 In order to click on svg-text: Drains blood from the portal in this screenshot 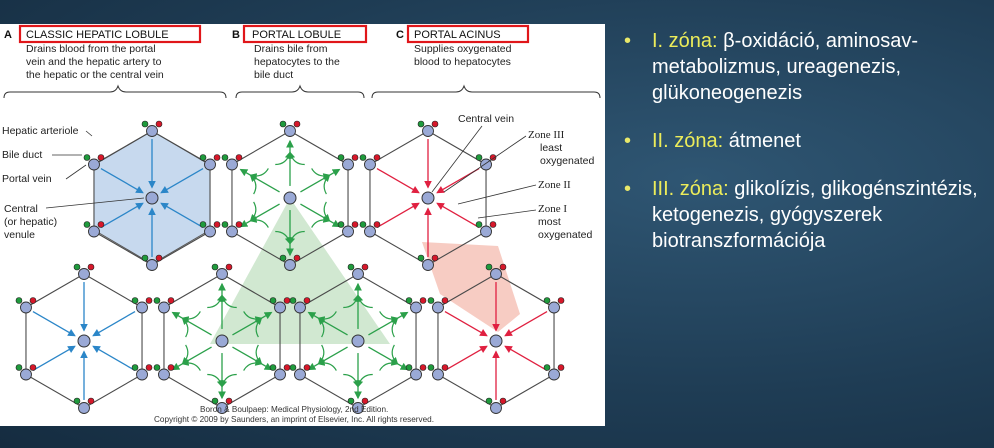, I will do `click(91, 49)`.